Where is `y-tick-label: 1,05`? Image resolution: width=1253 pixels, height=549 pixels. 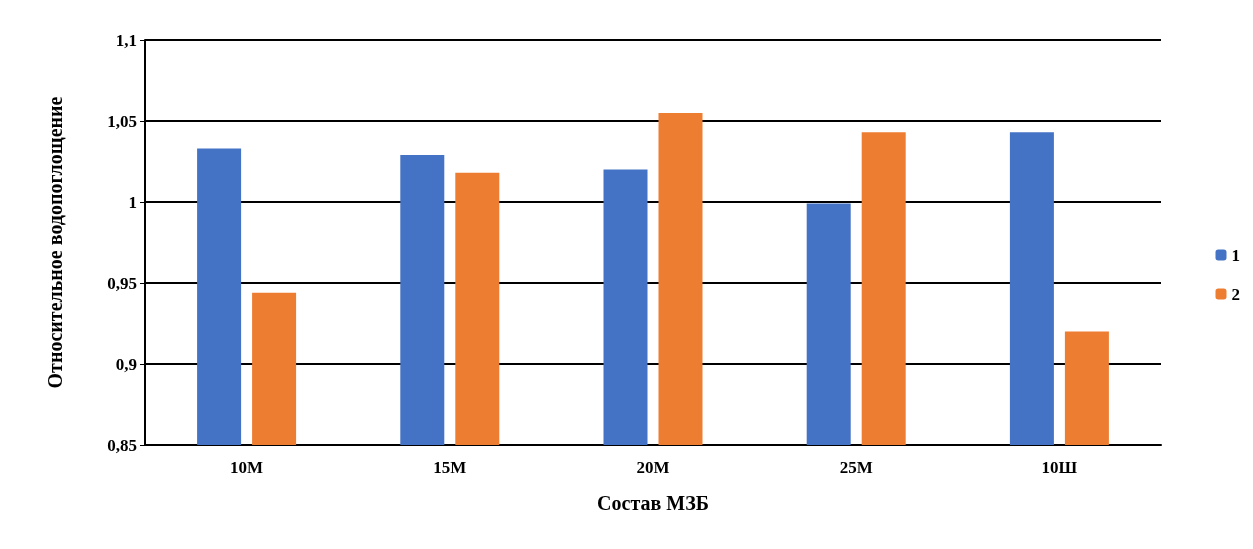 y-tick-label: 1,05 is located at coordinates (122, 121).